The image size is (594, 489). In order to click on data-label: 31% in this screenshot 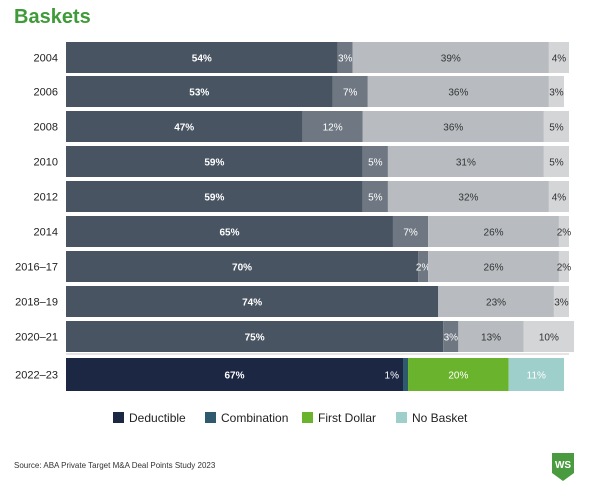, I will do `click(466, 163)`.